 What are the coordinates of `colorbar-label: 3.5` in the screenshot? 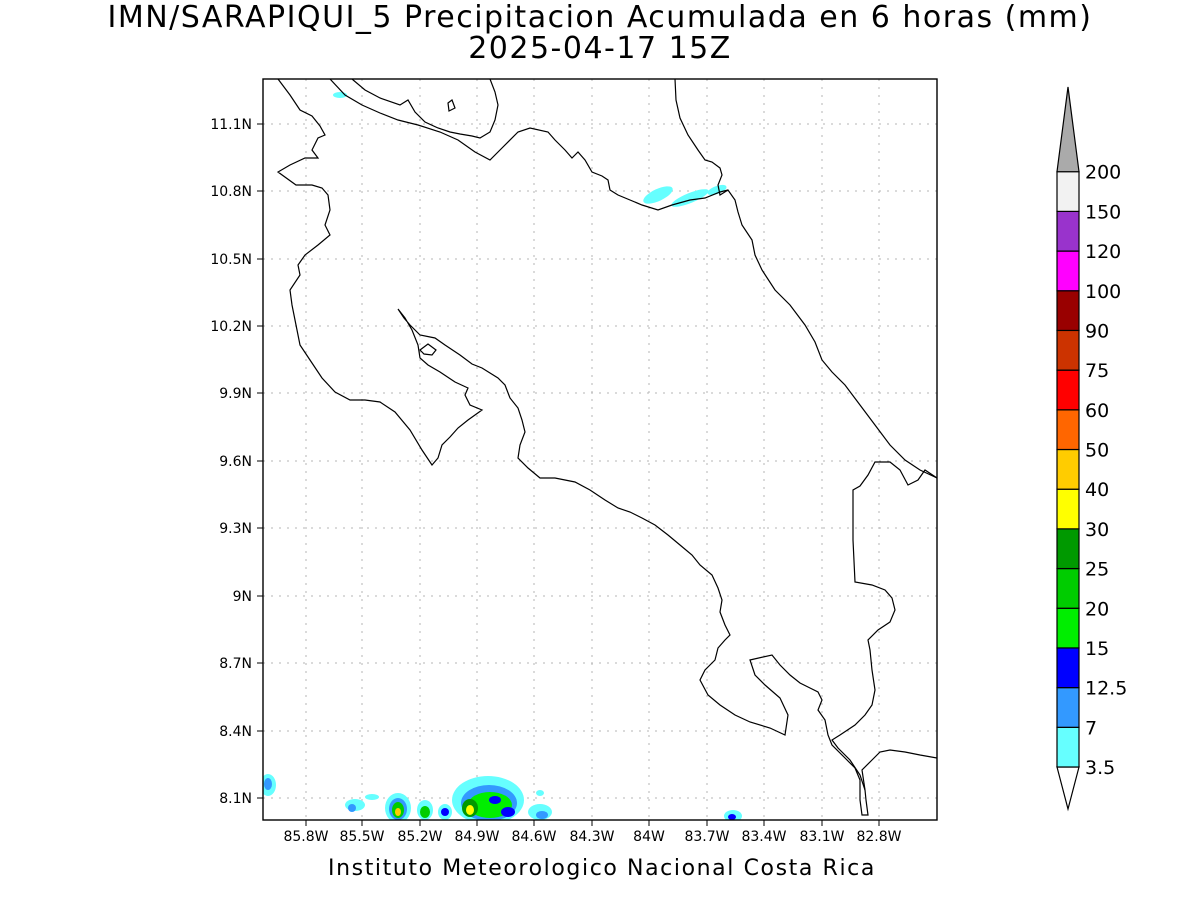 It's located at (1100, 768).